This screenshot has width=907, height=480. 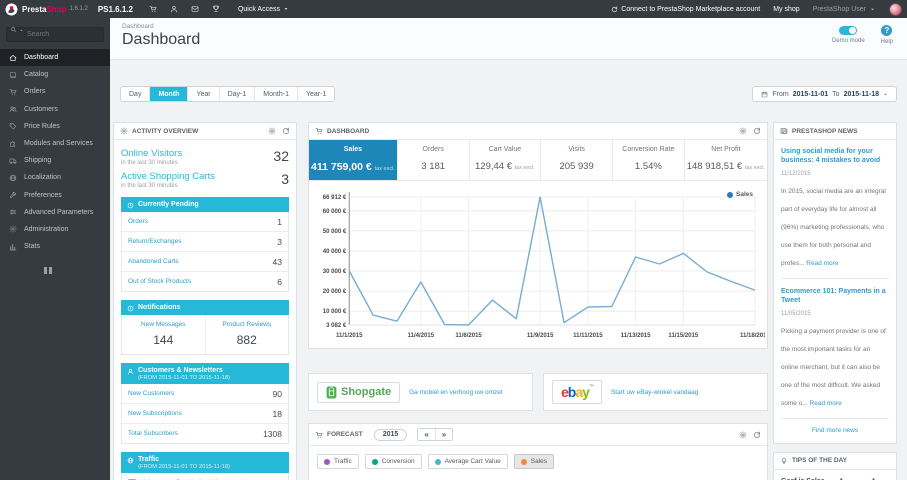 What do you see at coordinates (136, 94) in the screenshot?
I see `preset-day: Day` at bounding box center [136, 94].